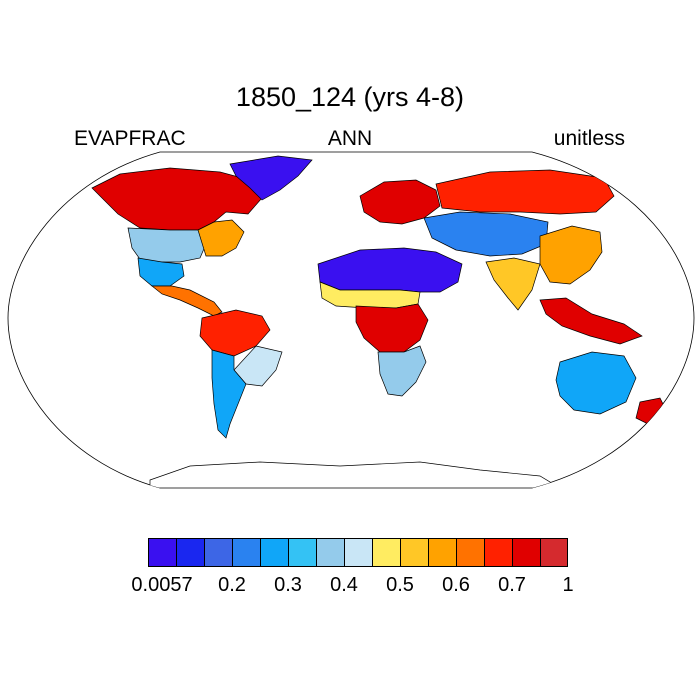 This screenshot has height=700, width=700. I want to click on region-new-zealand, so click(651, 411).